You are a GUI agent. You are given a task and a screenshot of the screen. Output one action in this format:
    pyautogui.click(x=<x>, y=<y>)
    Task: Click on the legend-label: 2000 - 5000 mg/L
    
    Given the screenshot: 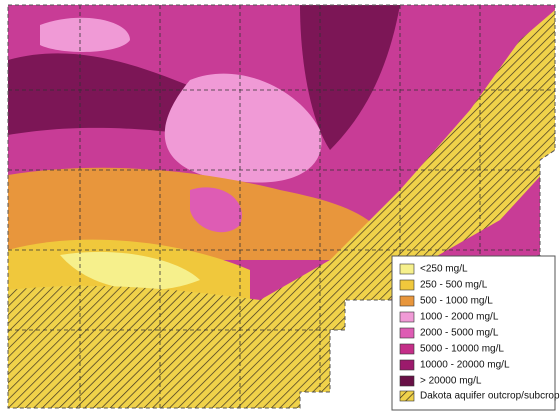 What is the action you would take?
    pyautogui.click(x=459, y=333)
    